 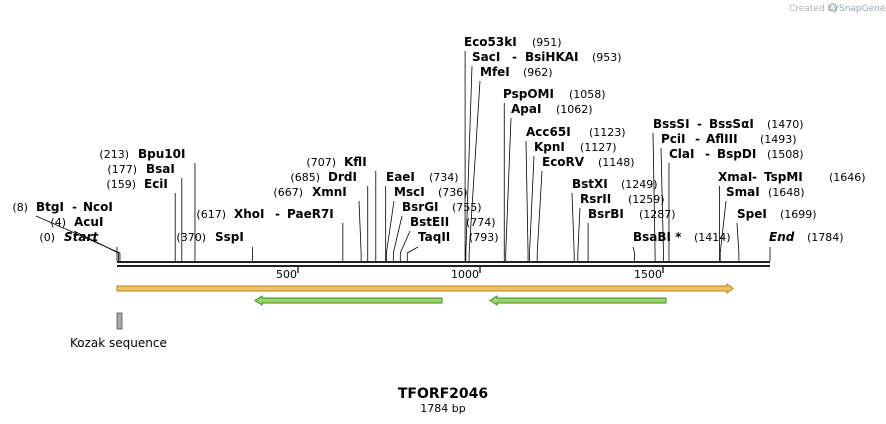 What do you see at coordinates (467, 207) in the screenshot?
I see `site-pos-bsrgi: (755)` at bounding box center [467, 207].